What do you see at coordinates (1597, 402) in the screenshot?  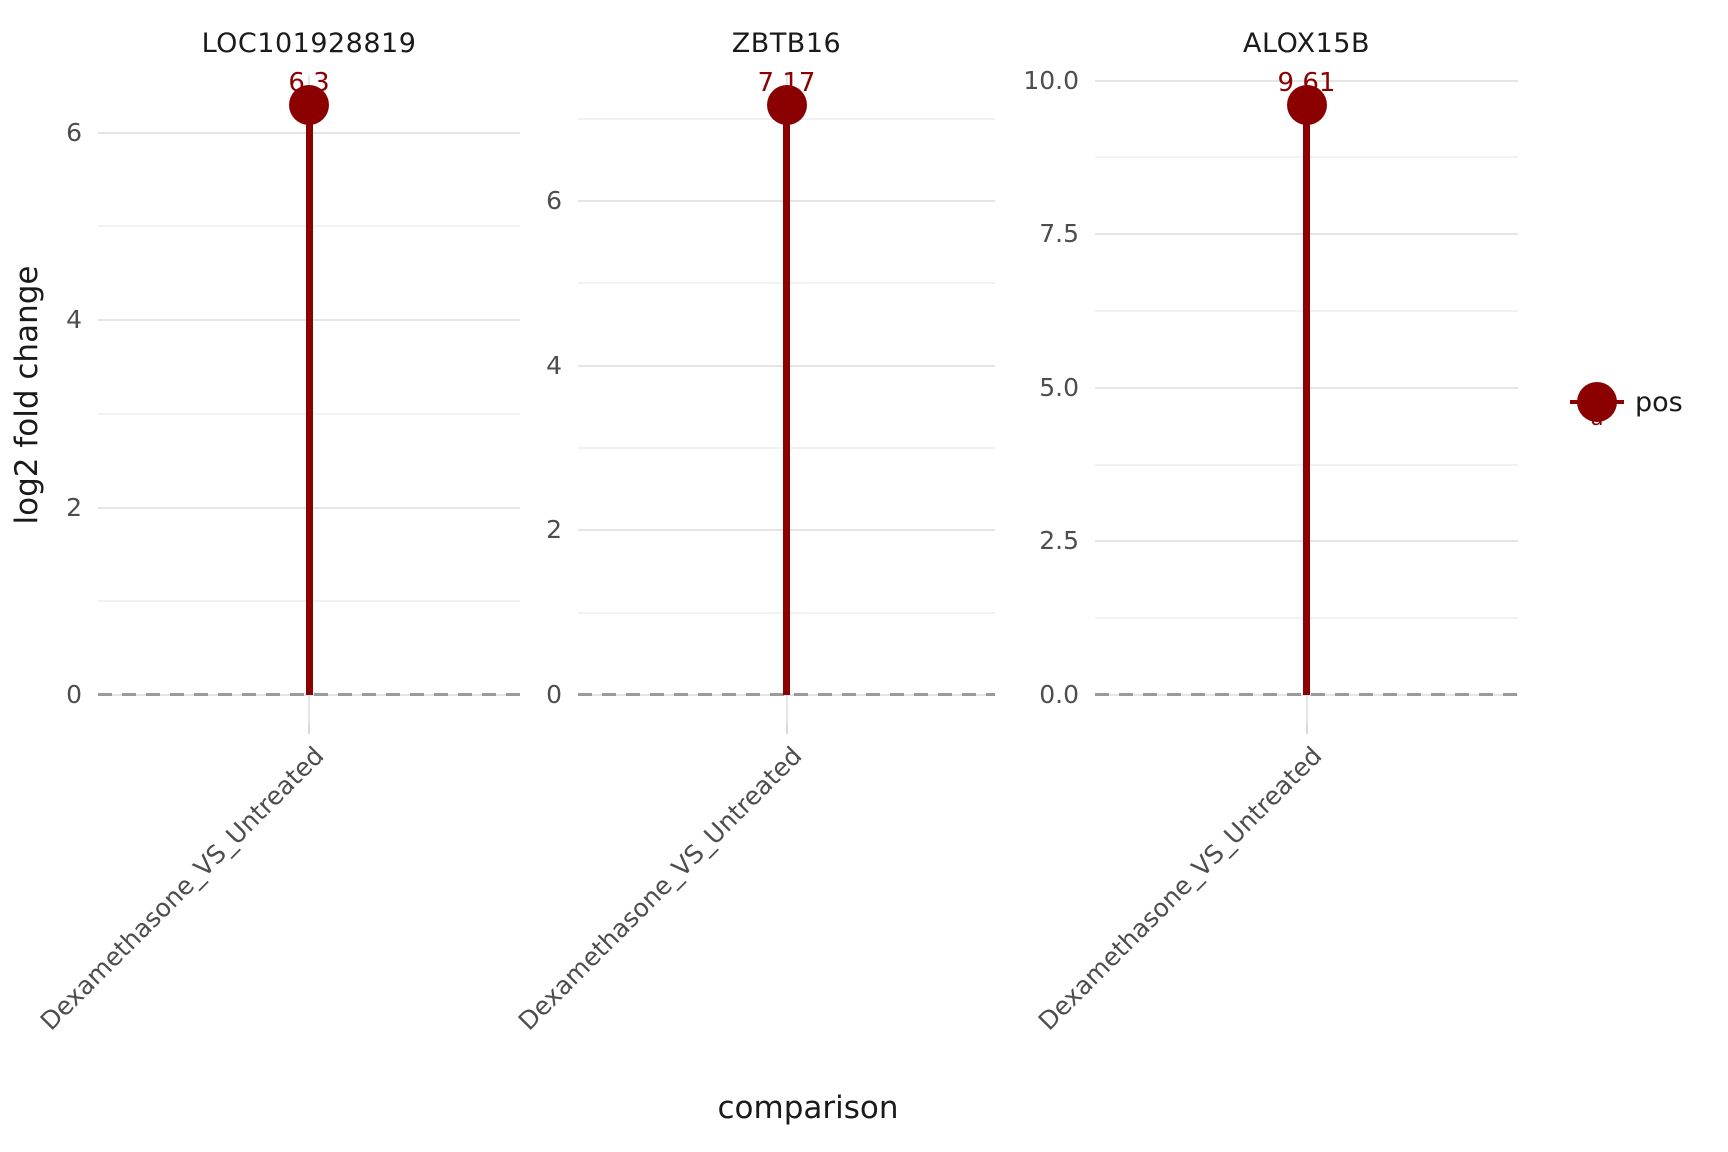 I see `legend-point-icon` at bounding box center [1597, 402].